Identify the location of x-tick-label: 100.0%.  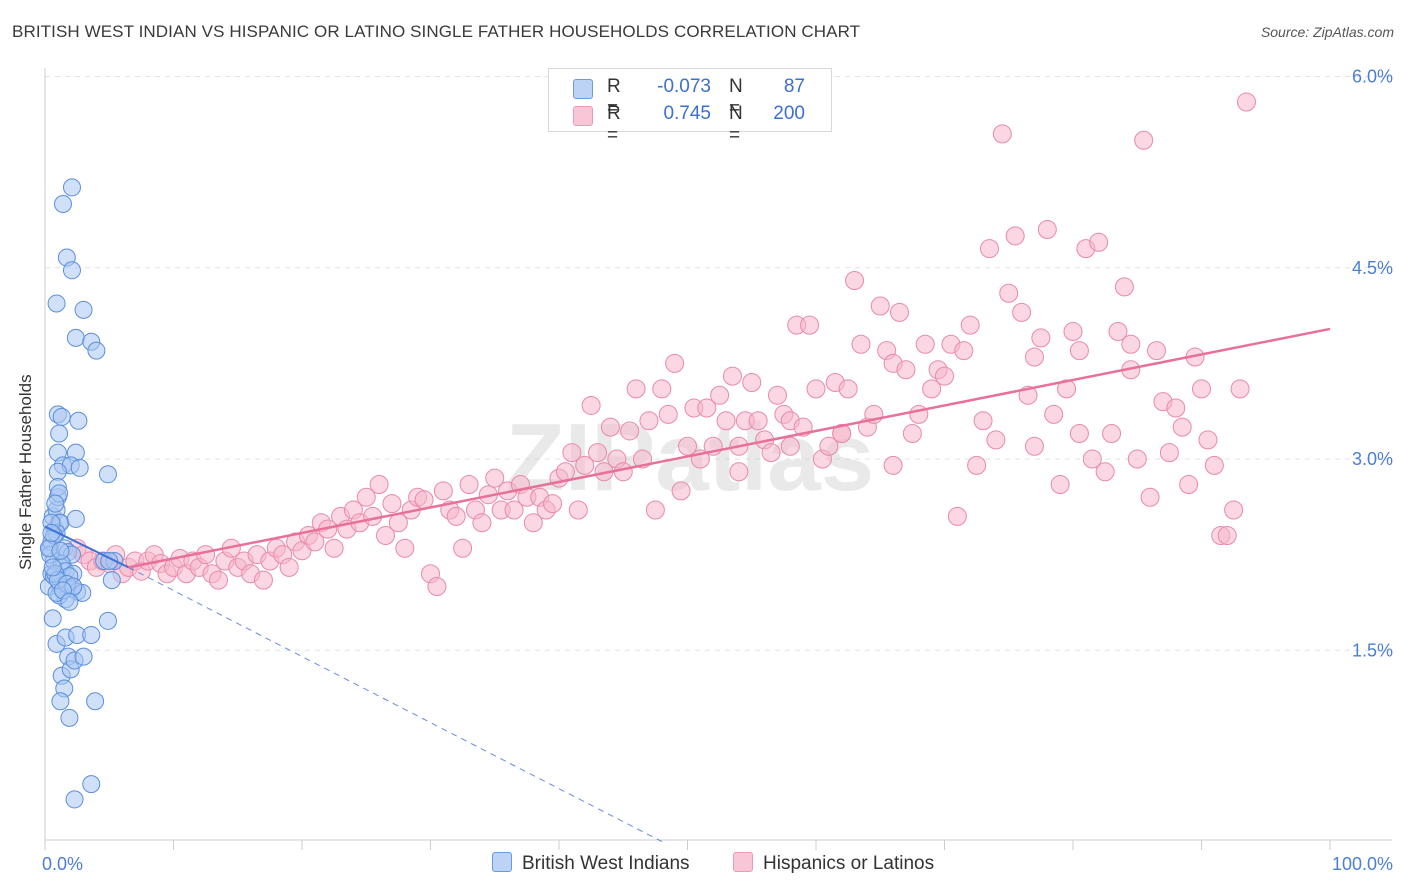
(1362, 864).